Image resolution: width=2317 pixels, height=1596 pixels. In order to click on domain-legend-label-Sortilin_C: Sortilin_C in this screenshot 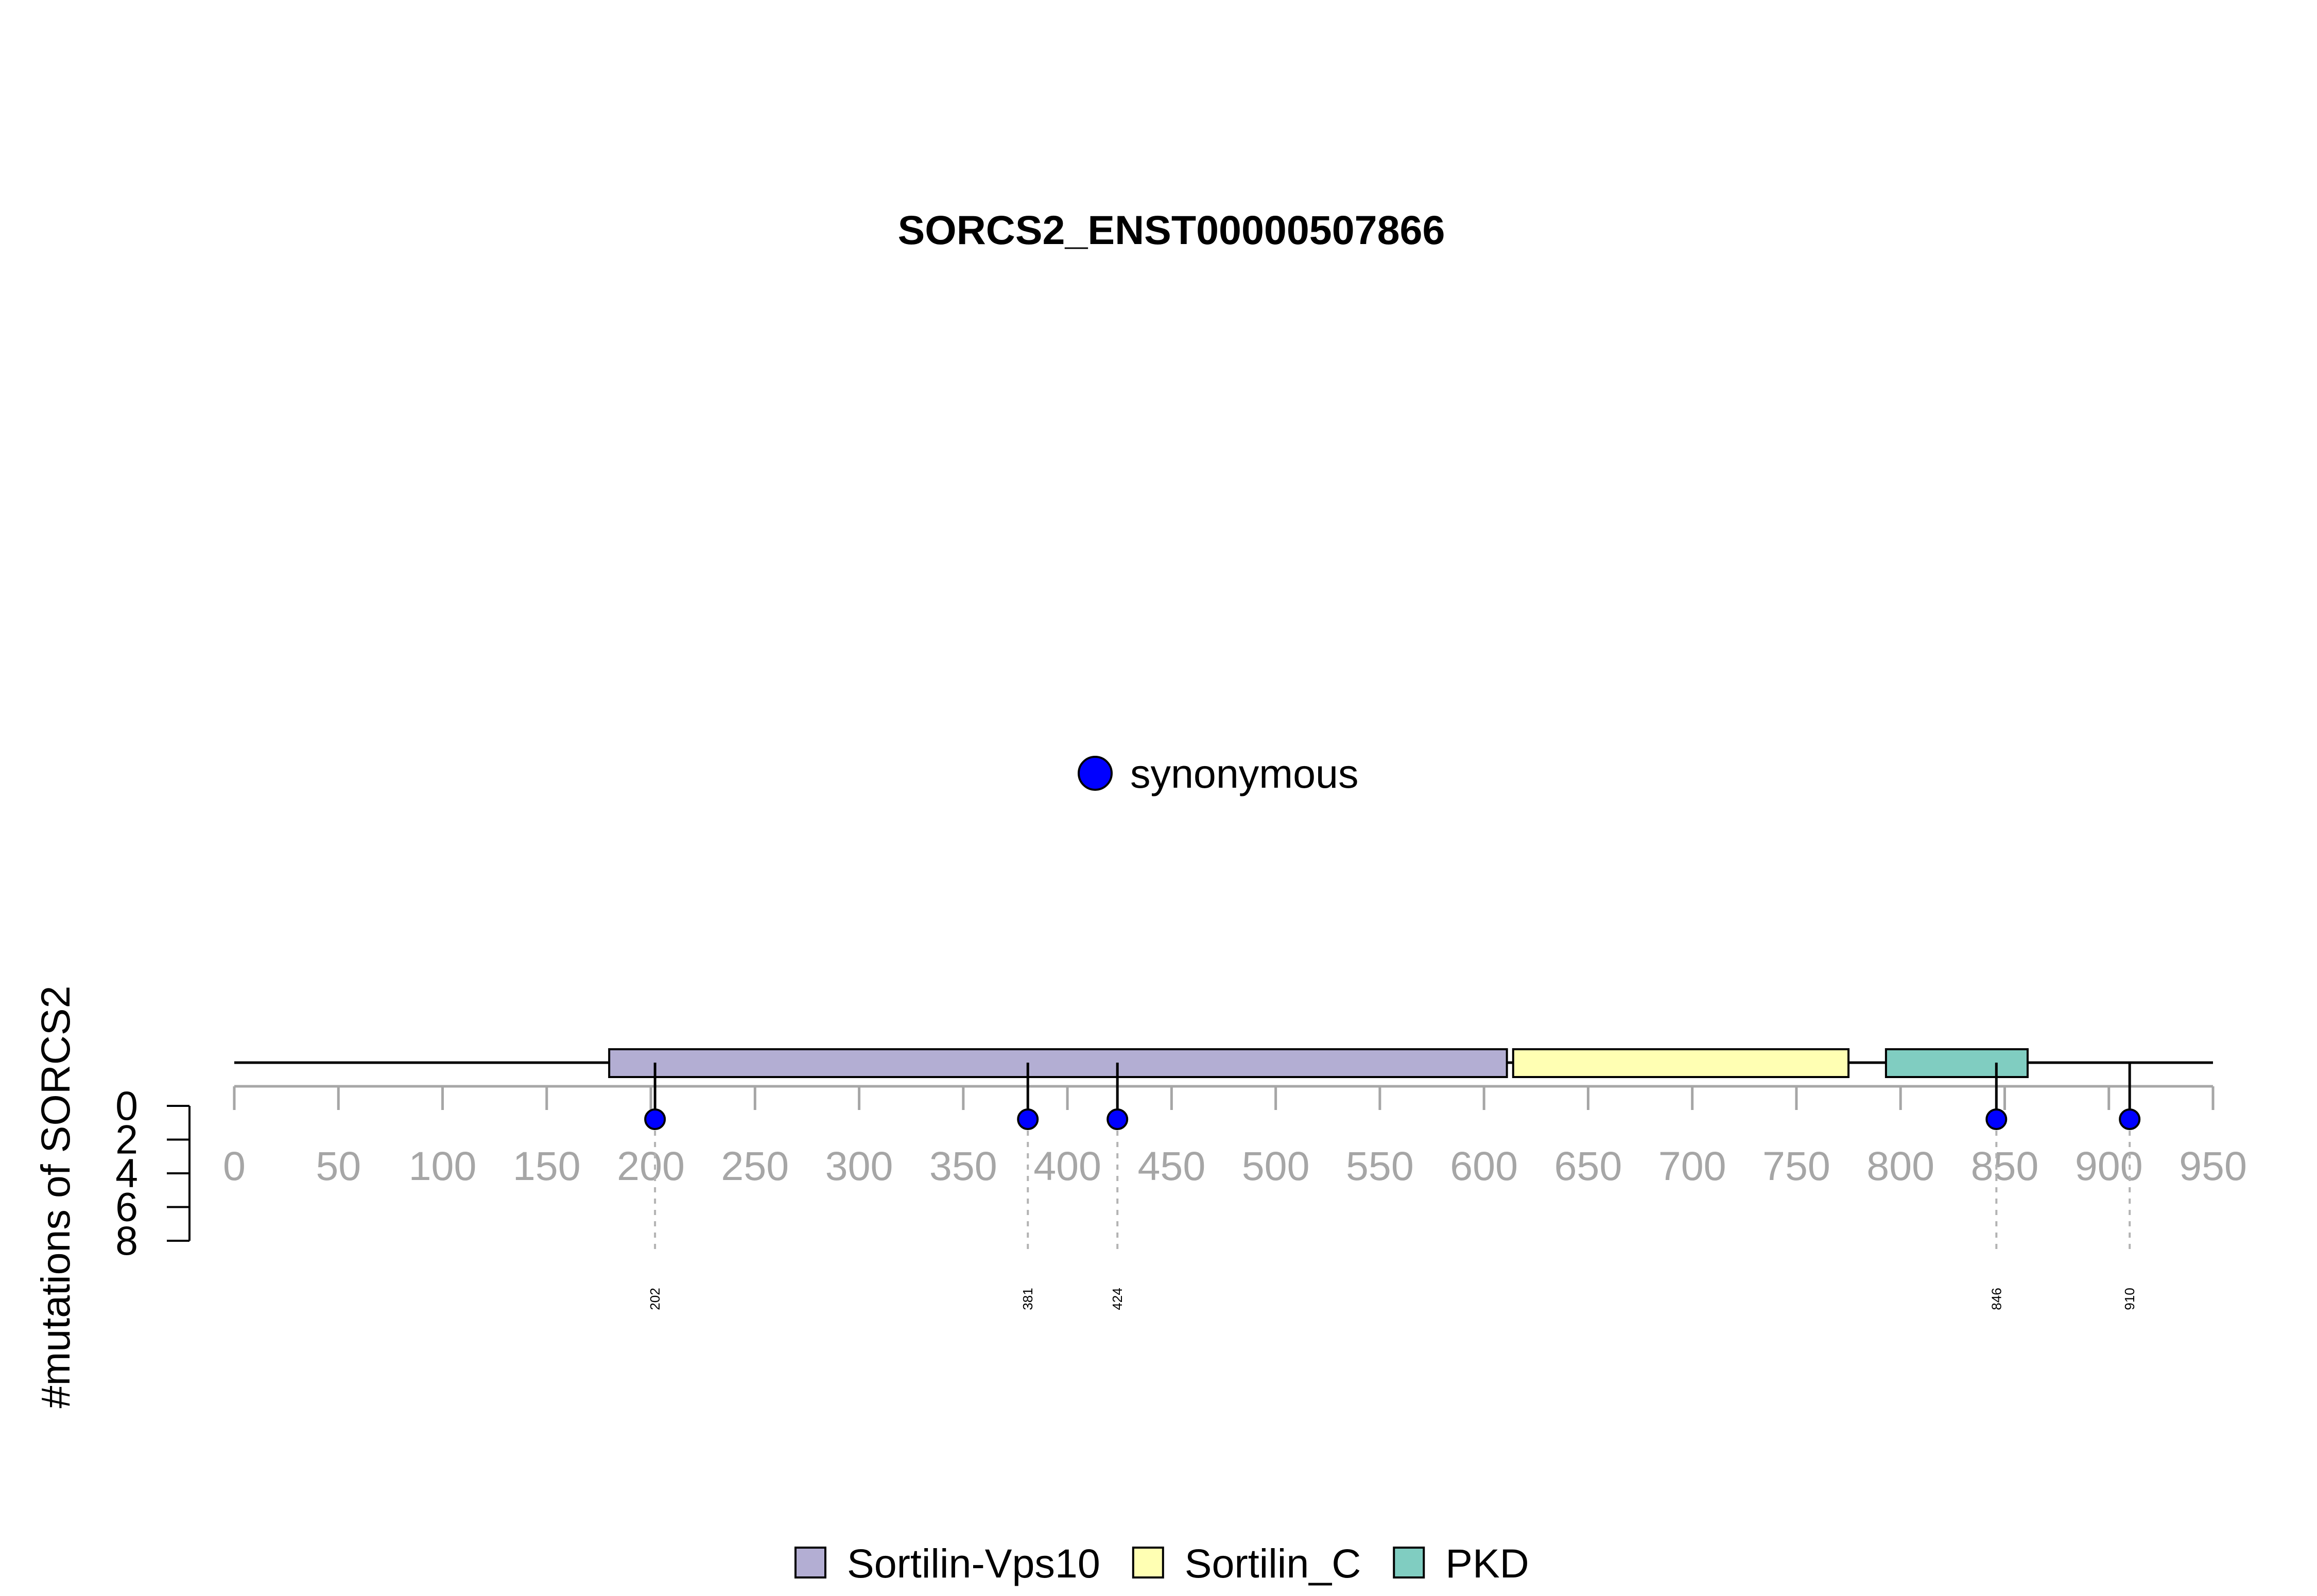, I will do `click(1273, 1563)`.